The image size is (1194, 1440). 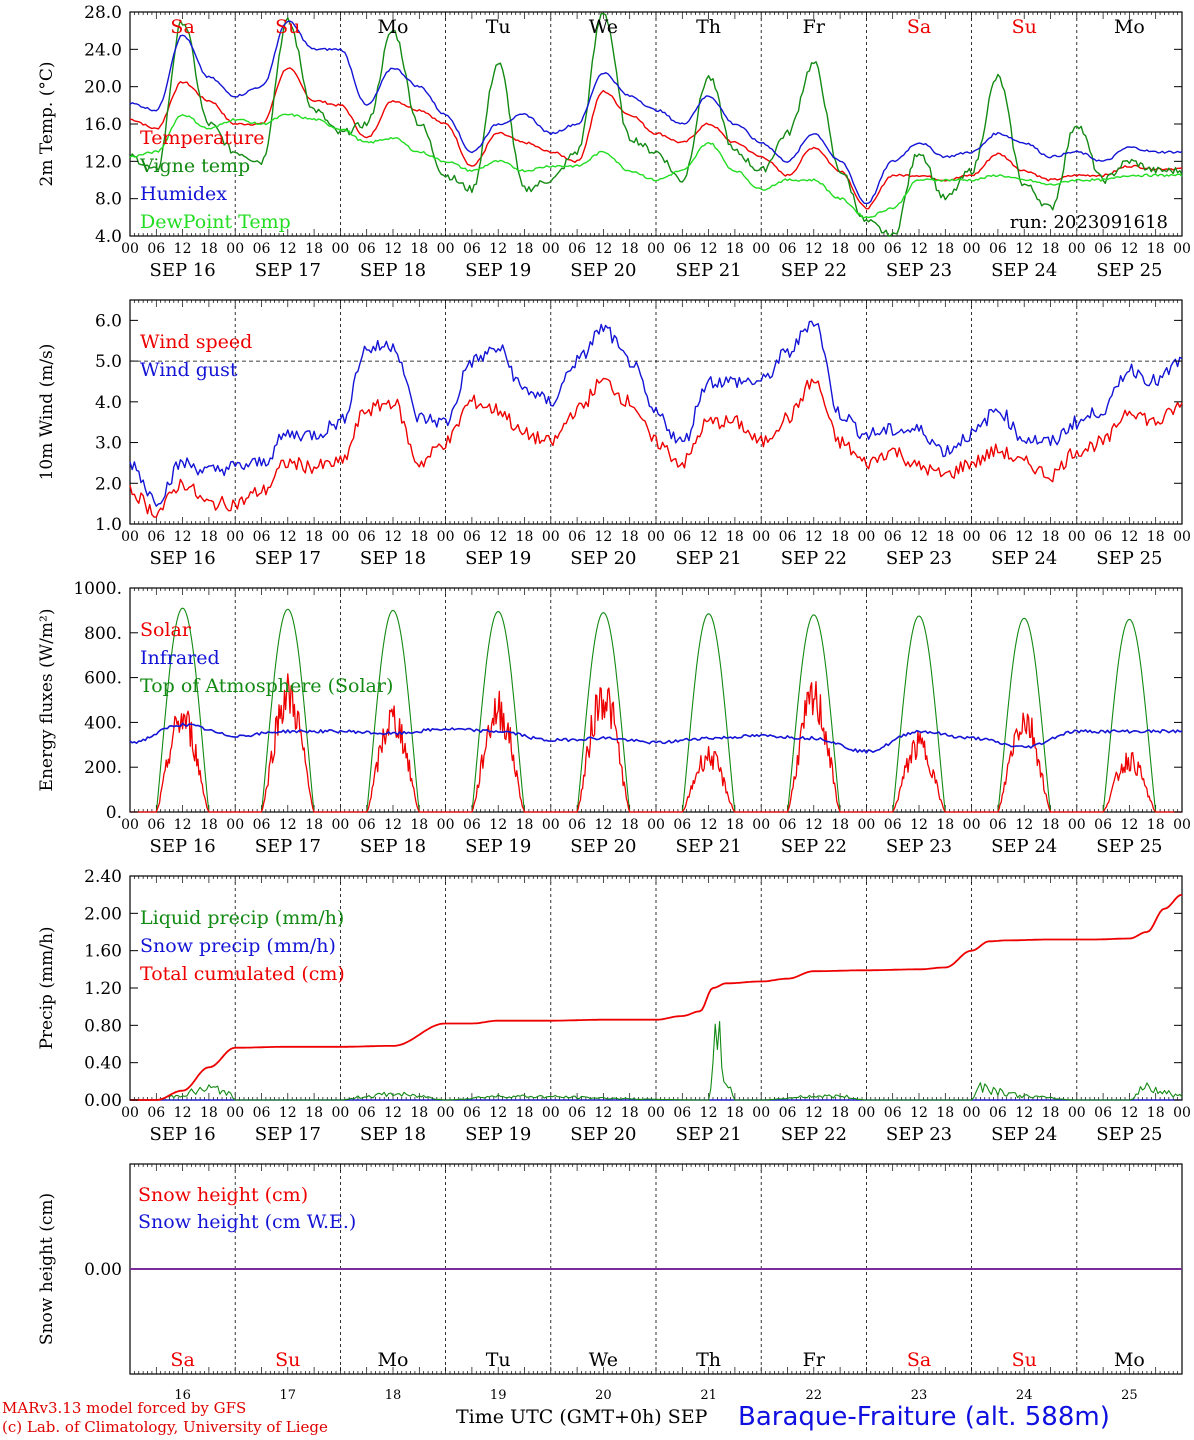 What do you see at coordinates (223, 1195) in the screenshot?
I see `legend-entry: Snow height (cm)` at bounding box center [223, 1195].